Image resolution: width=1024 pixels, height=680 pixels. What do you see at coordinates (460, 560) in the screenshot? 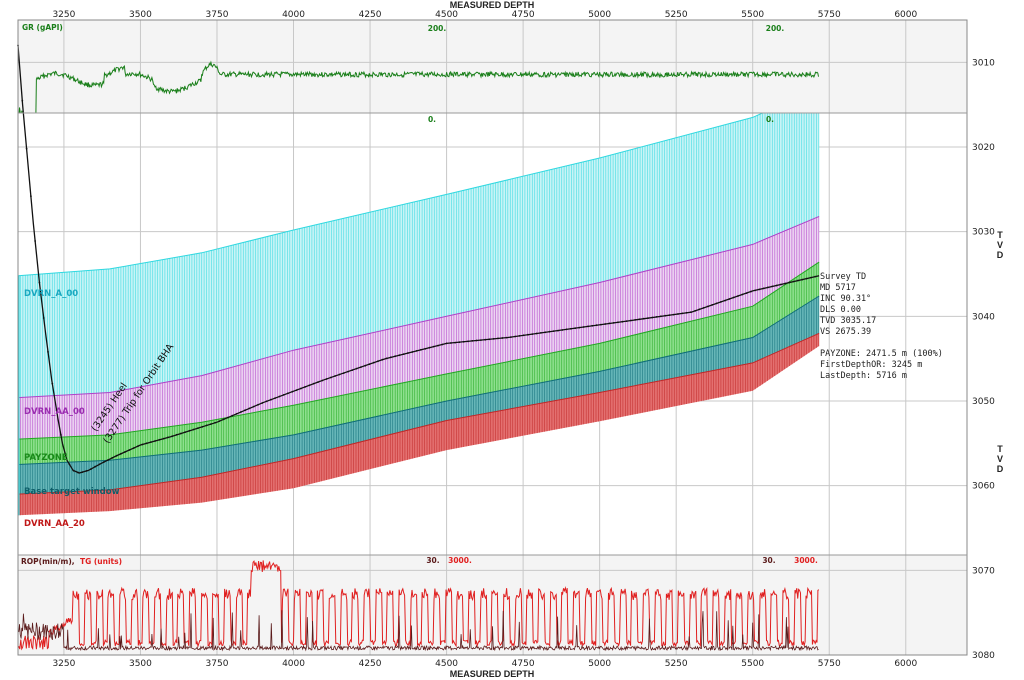
I see `tg-scale-label-1: 3000.` at bounding box center [460, 560].